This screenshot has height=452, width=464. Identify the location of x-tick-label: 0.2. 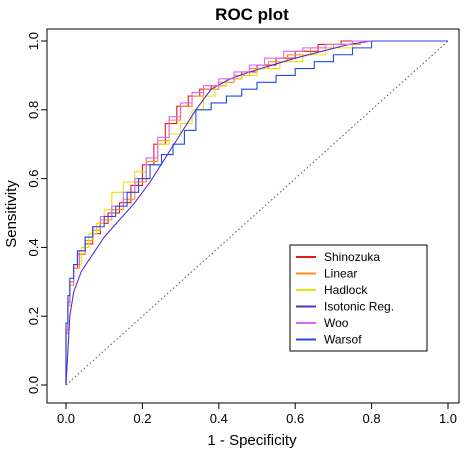
(142, 418).